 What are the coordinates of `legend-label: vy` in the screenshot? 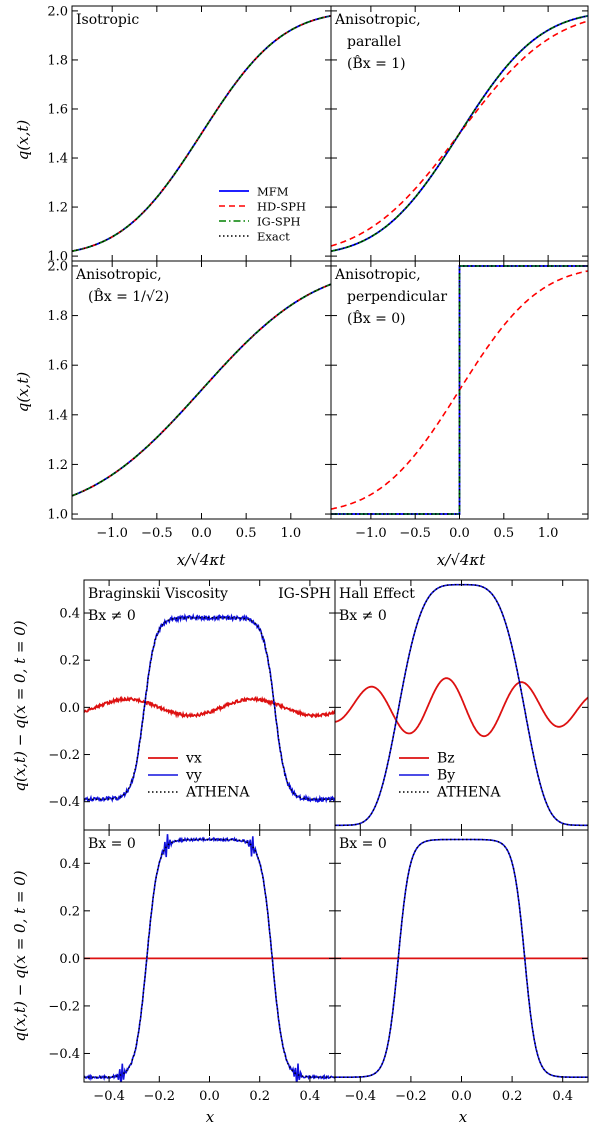 It's located at (193, 776).